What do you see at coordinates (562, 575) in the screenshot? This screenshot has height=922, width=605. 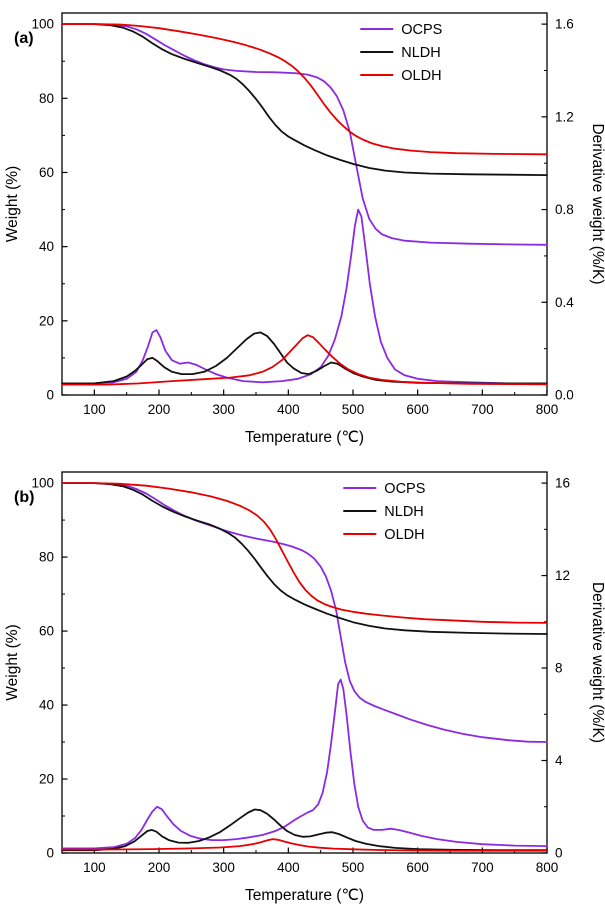 I see `right-axis-tick-label: 12` at bounding box center [562, 575].